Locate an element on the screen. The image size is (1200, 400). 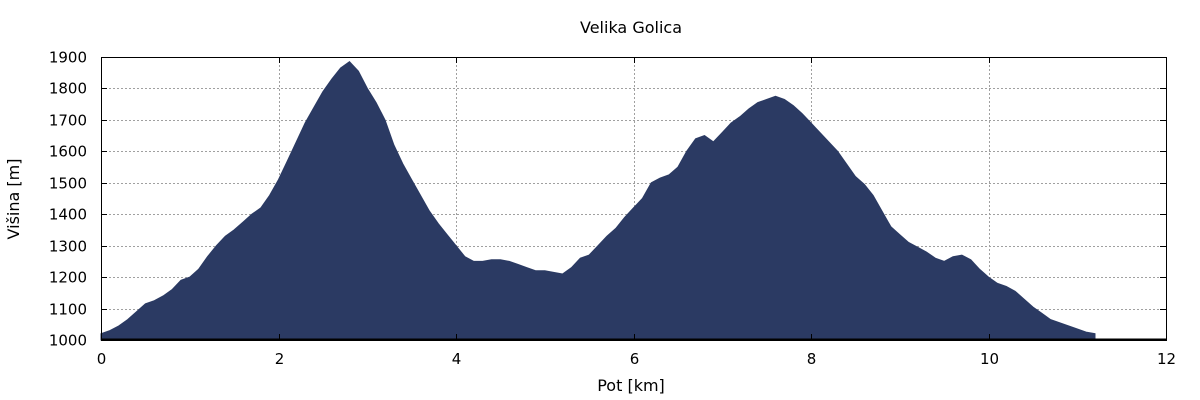
y-tick-label: 1100 is located at coordinates (68, 310).